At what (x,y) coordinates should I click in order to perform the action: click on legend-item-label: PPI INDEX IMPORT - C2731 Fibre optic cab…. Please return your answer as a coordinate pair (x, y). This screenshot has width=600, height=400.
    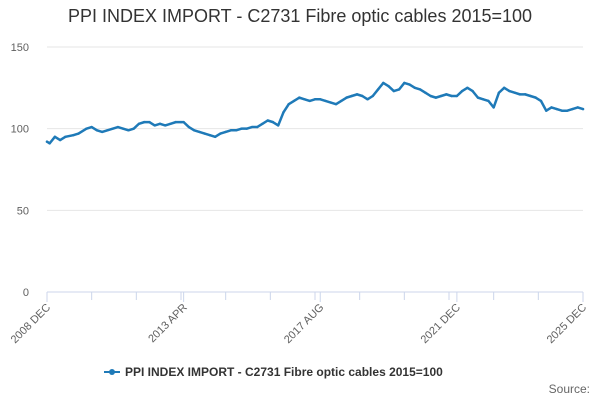
    Looking at the image, I should click on (284, 372).